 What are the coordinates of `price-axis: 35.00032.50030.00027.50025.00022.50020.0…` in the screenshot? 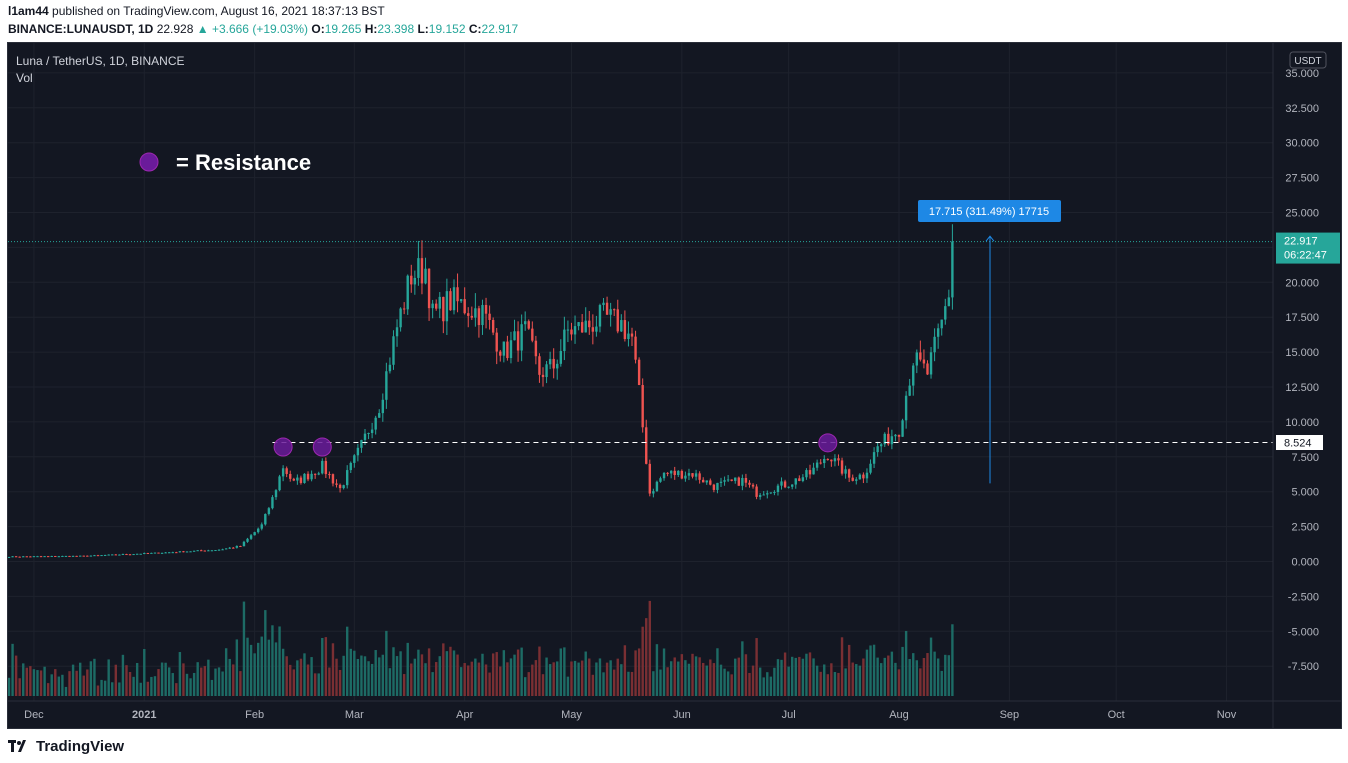 It's located at (1306, 385).